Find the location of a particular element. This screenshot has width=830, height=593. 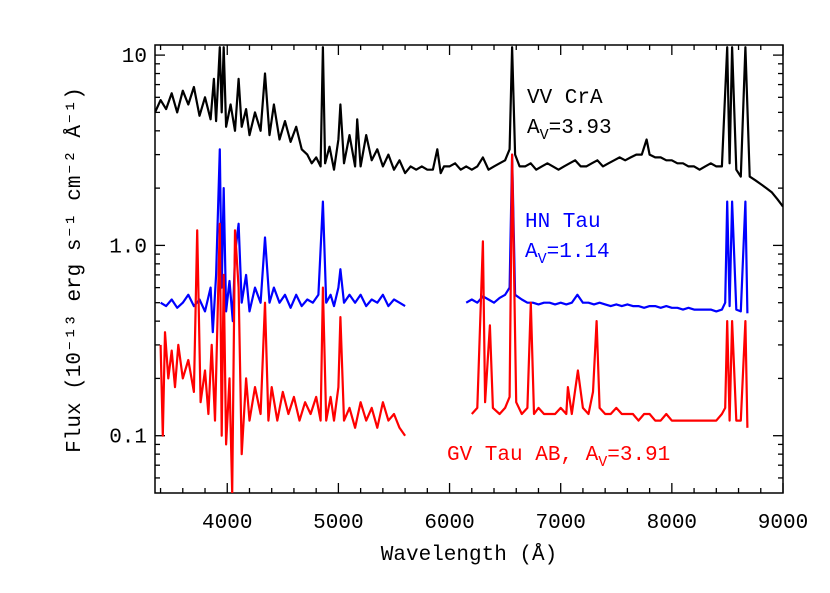

annotation-text: =3.93 is located at coordinates (580, 128).